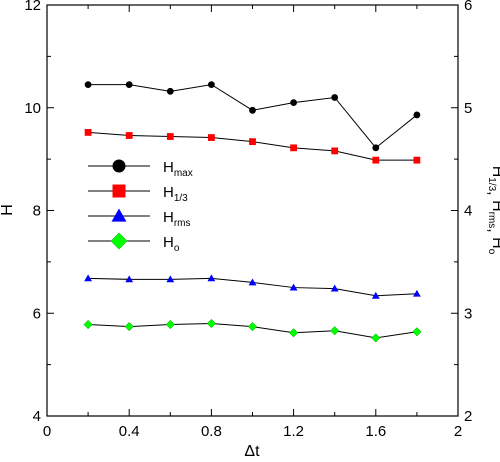  Describe the element at coordinates (178, 169) in the screenshot. I see `legend-label: Hmax` at that location.